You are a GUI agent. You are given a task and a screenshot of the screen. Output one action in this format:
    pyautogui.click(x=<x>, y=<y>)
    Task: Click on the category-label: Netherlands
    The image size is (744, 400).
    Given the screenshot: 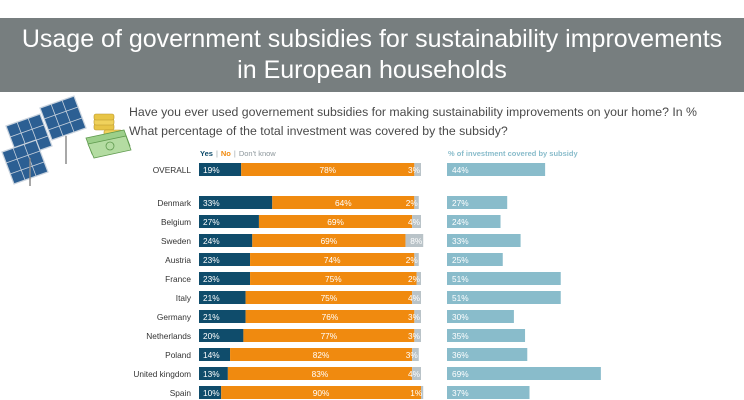 What is the action you would take?
    pyautogui.click(x=168, y=336)
    